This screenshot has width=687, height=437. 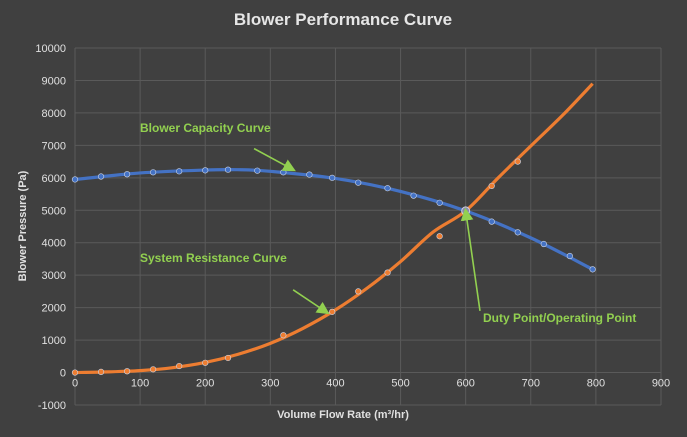 What do you see at coordinates (205, 384) in the screenshot?
I see `x-tick-label: 200` at bounding box center [205, 384].